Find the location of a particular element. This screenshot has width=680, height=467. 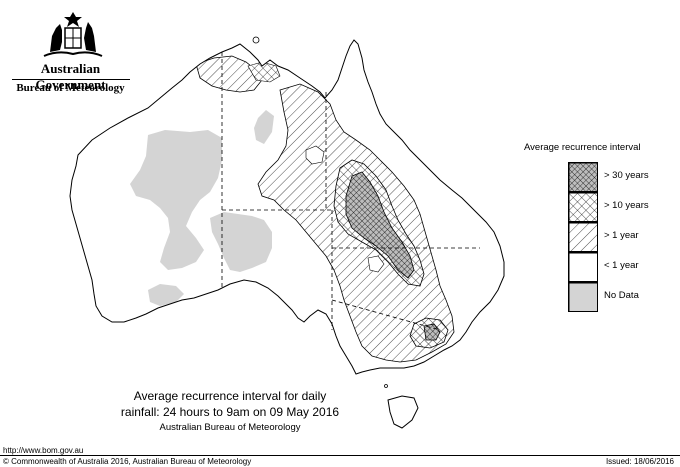

map-caption-line-2: rainfall: 24 hours to 9am on 09 May 2016 is located at coordinates (230, 412).